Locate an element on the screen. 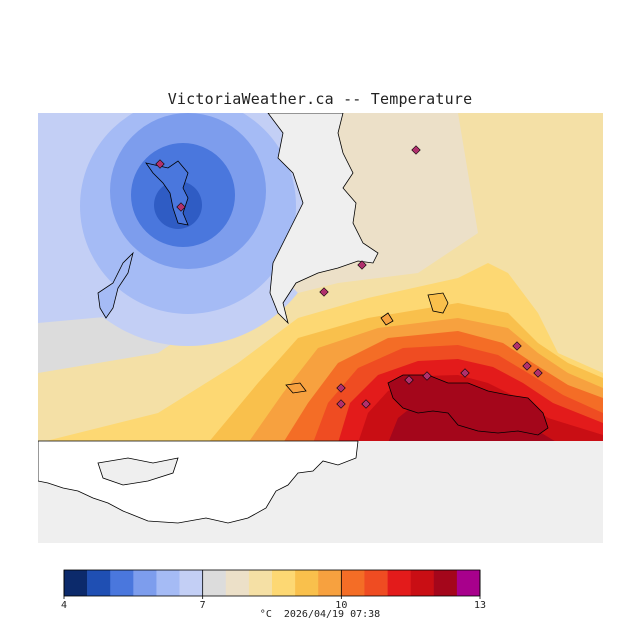 The width and height of the screenshot is (640, 640). legend-tick-label: 10 is located at coordinates (341, 605).